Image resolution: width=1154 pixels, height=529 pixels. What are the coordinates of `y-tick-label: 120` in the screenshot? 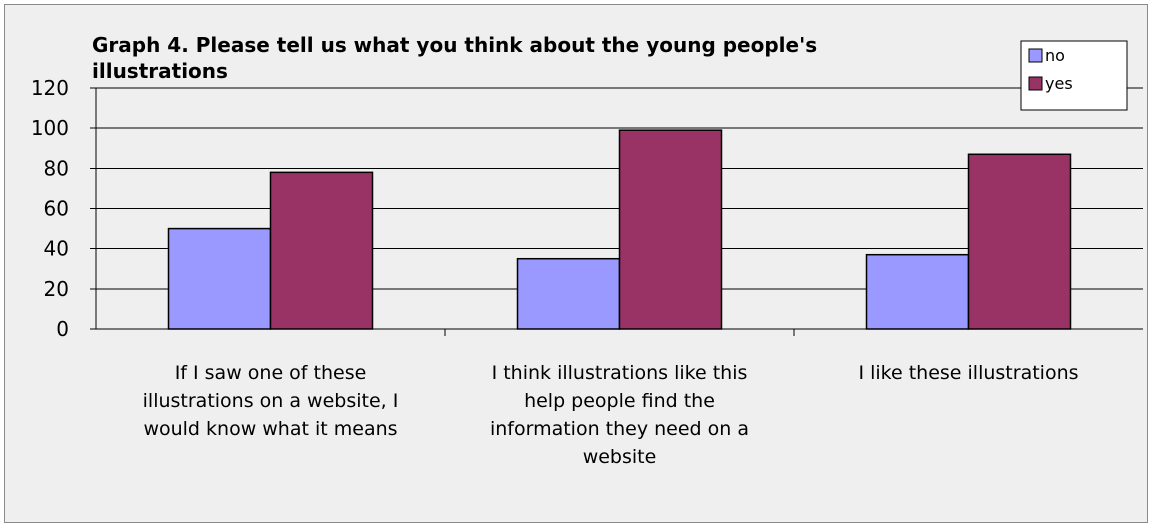 It's located at (50, 88).